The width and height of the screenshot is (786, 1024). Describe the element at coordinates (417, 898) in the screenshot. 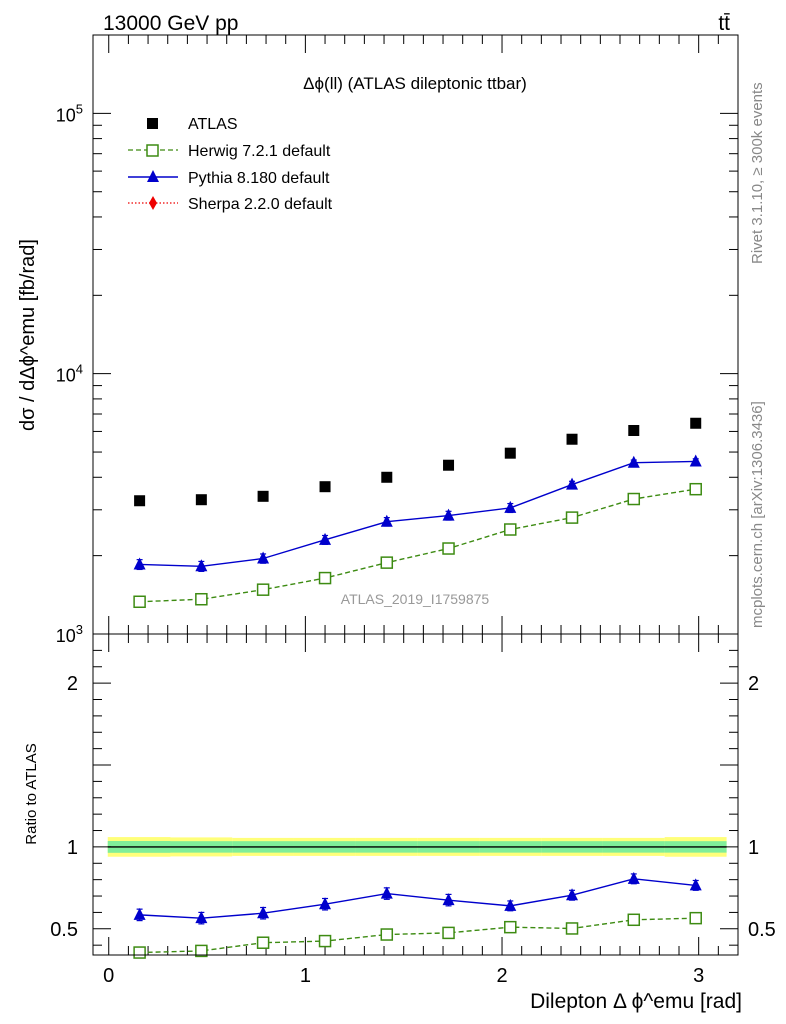

I see `pythia-ratio-line` at that location.